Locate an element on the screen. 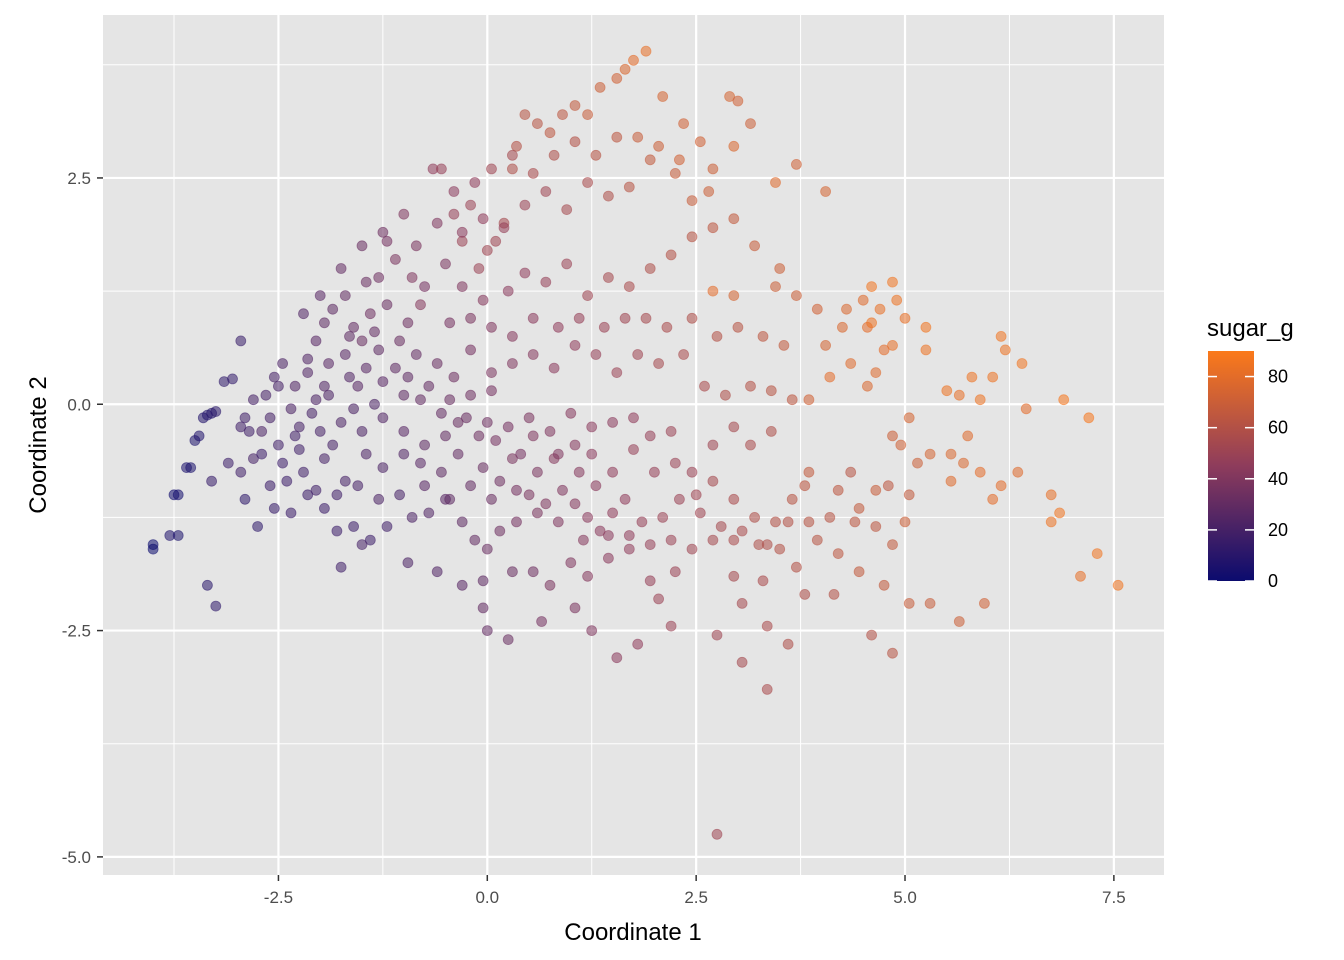  x-tick-label: -2.5 is located at coordinates (278, 897).